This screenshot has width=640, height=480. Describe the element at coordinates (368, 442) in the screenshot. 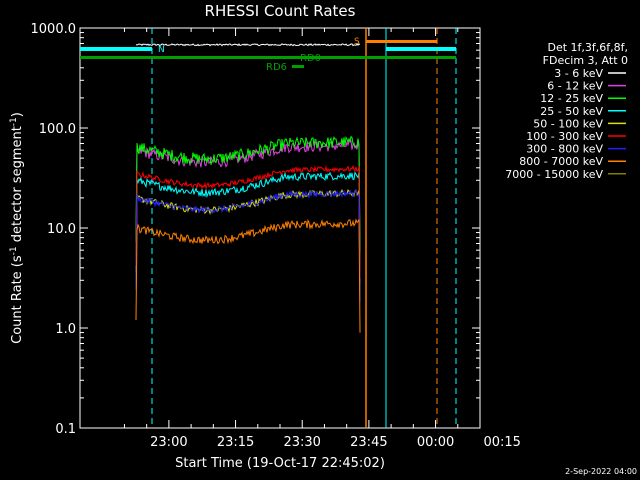

I see `x-tick-label: 23:45` at that location.